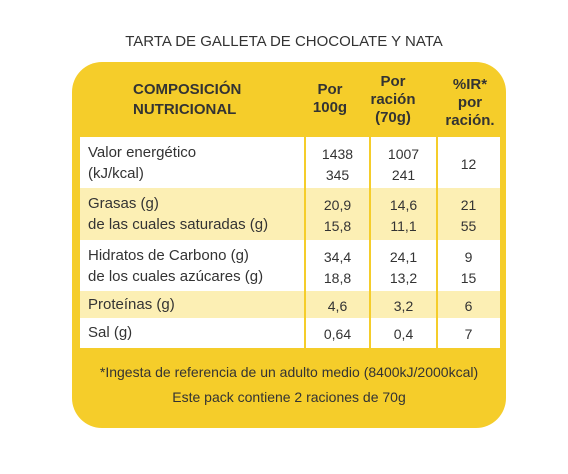 This screenshot has width=568, height=474. Describe the element at coordinates (185, 109) in the screenshot. I see `header-cell: NUTRICIONAL` at that location.